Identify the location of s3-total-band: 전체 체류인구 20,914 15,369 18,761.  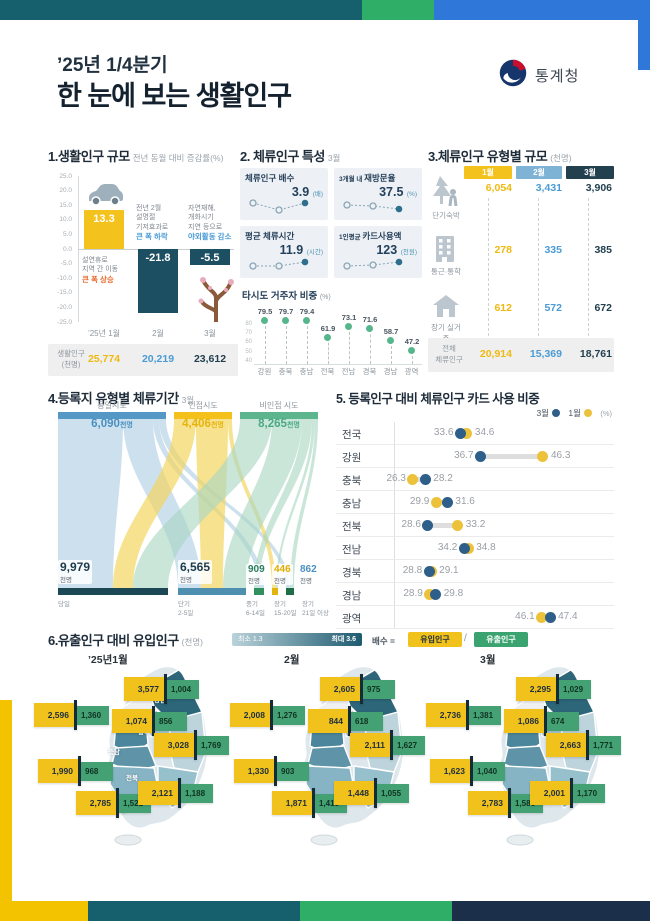
(521, 355).